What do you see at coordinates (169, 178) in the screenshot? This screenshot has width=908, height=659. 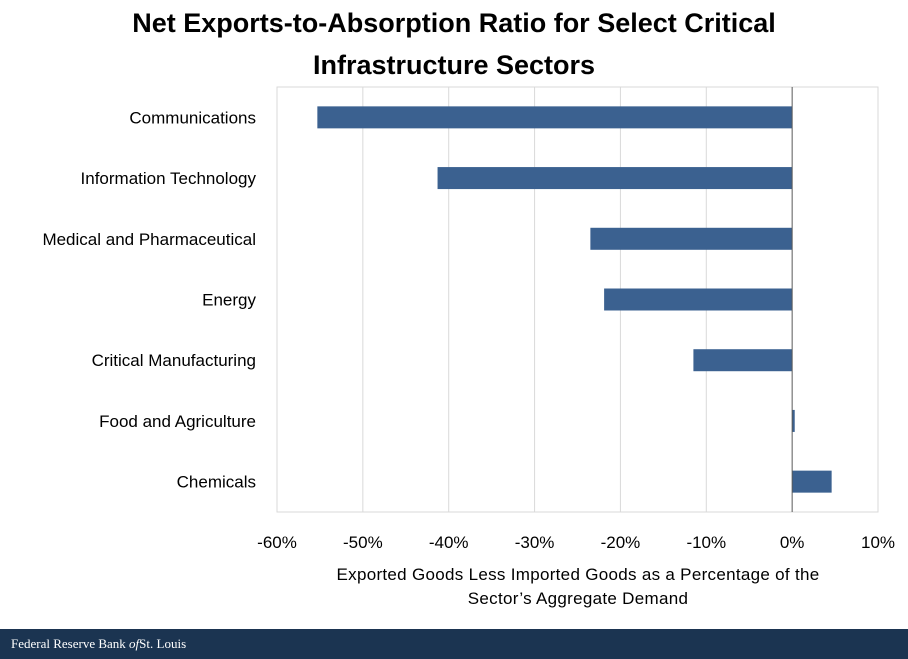 I see `category-label: Information Technology` at bounding box center [169, 178].